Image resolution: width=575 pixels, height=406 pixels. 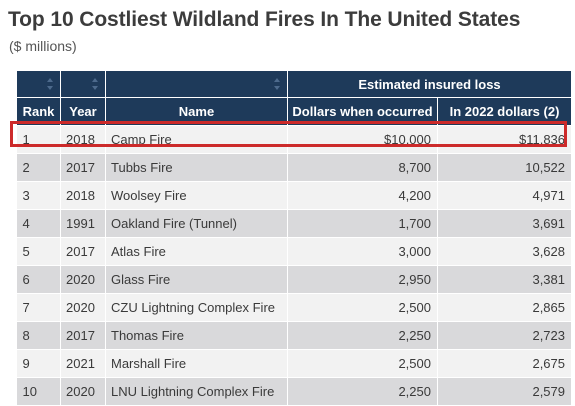 I want to click on table-row: 9 2021 Marshall Fire 2,500 2,675, so click(x=294, y=363).